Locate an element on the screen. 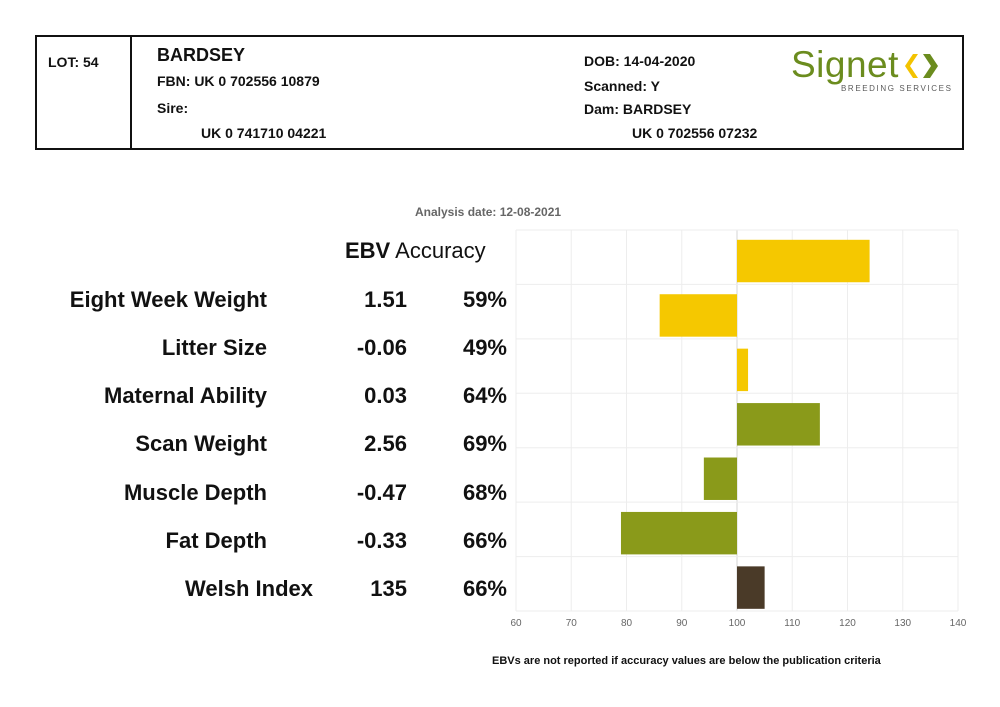  x-tick-label: 90 is located at coordinates (682, 623).